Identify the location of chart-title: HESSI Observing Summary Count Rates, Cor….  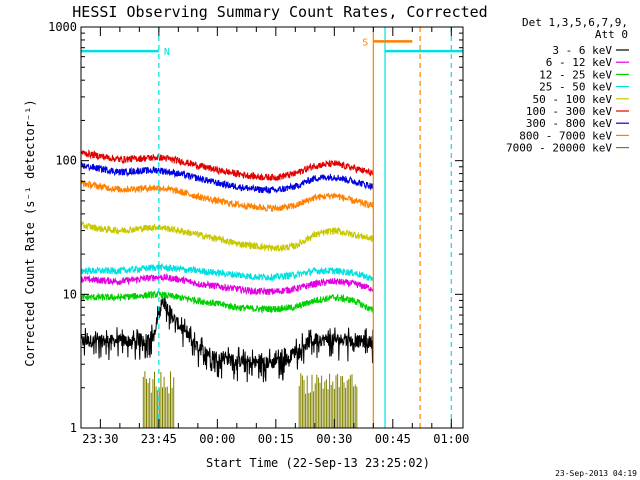
(279, 12).